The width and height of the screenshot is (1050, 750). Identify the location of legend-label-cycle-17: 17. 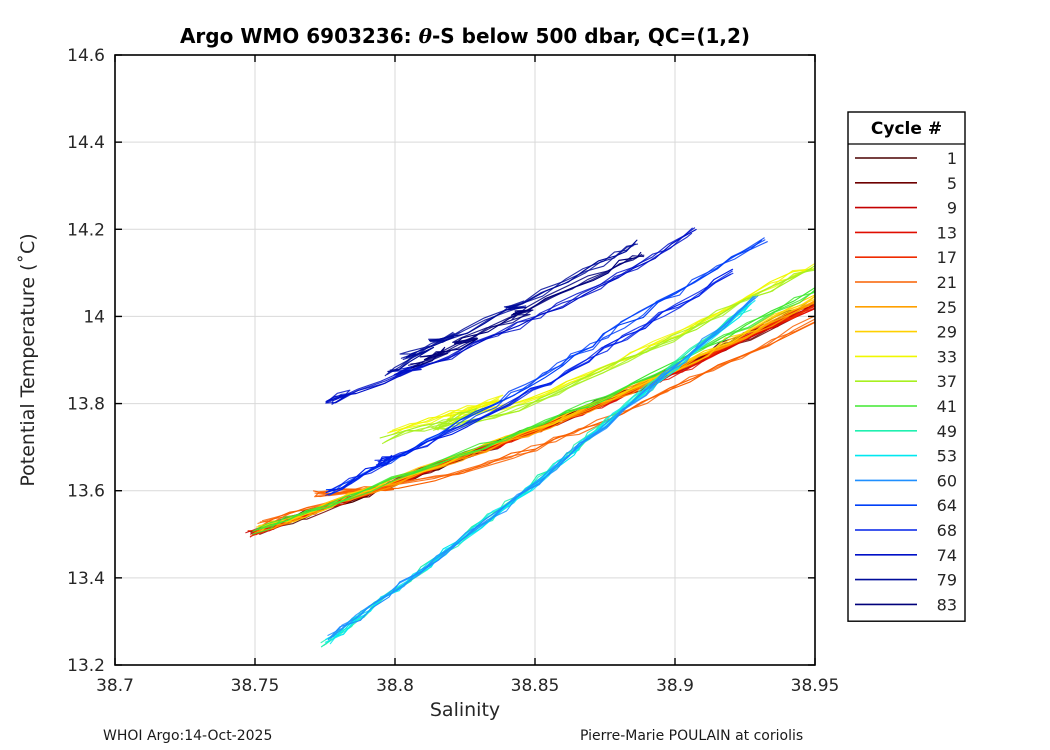
(947, 257).